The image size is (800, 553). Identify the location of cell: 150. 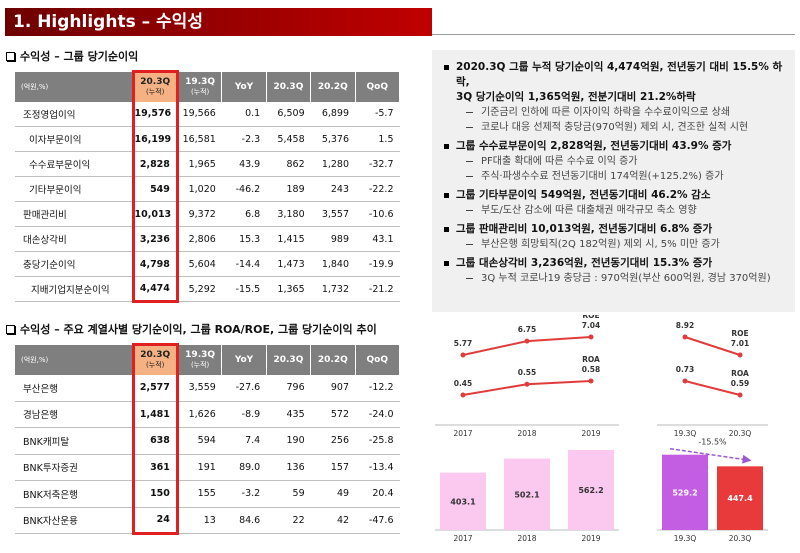
(155, 494).